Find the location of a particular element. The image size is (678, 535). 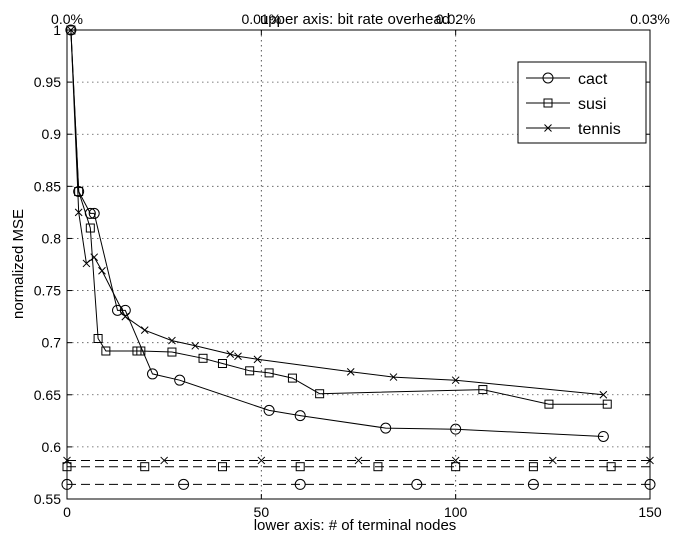

x2-tick-label: 0.0% is located at coordinates (67, 19).